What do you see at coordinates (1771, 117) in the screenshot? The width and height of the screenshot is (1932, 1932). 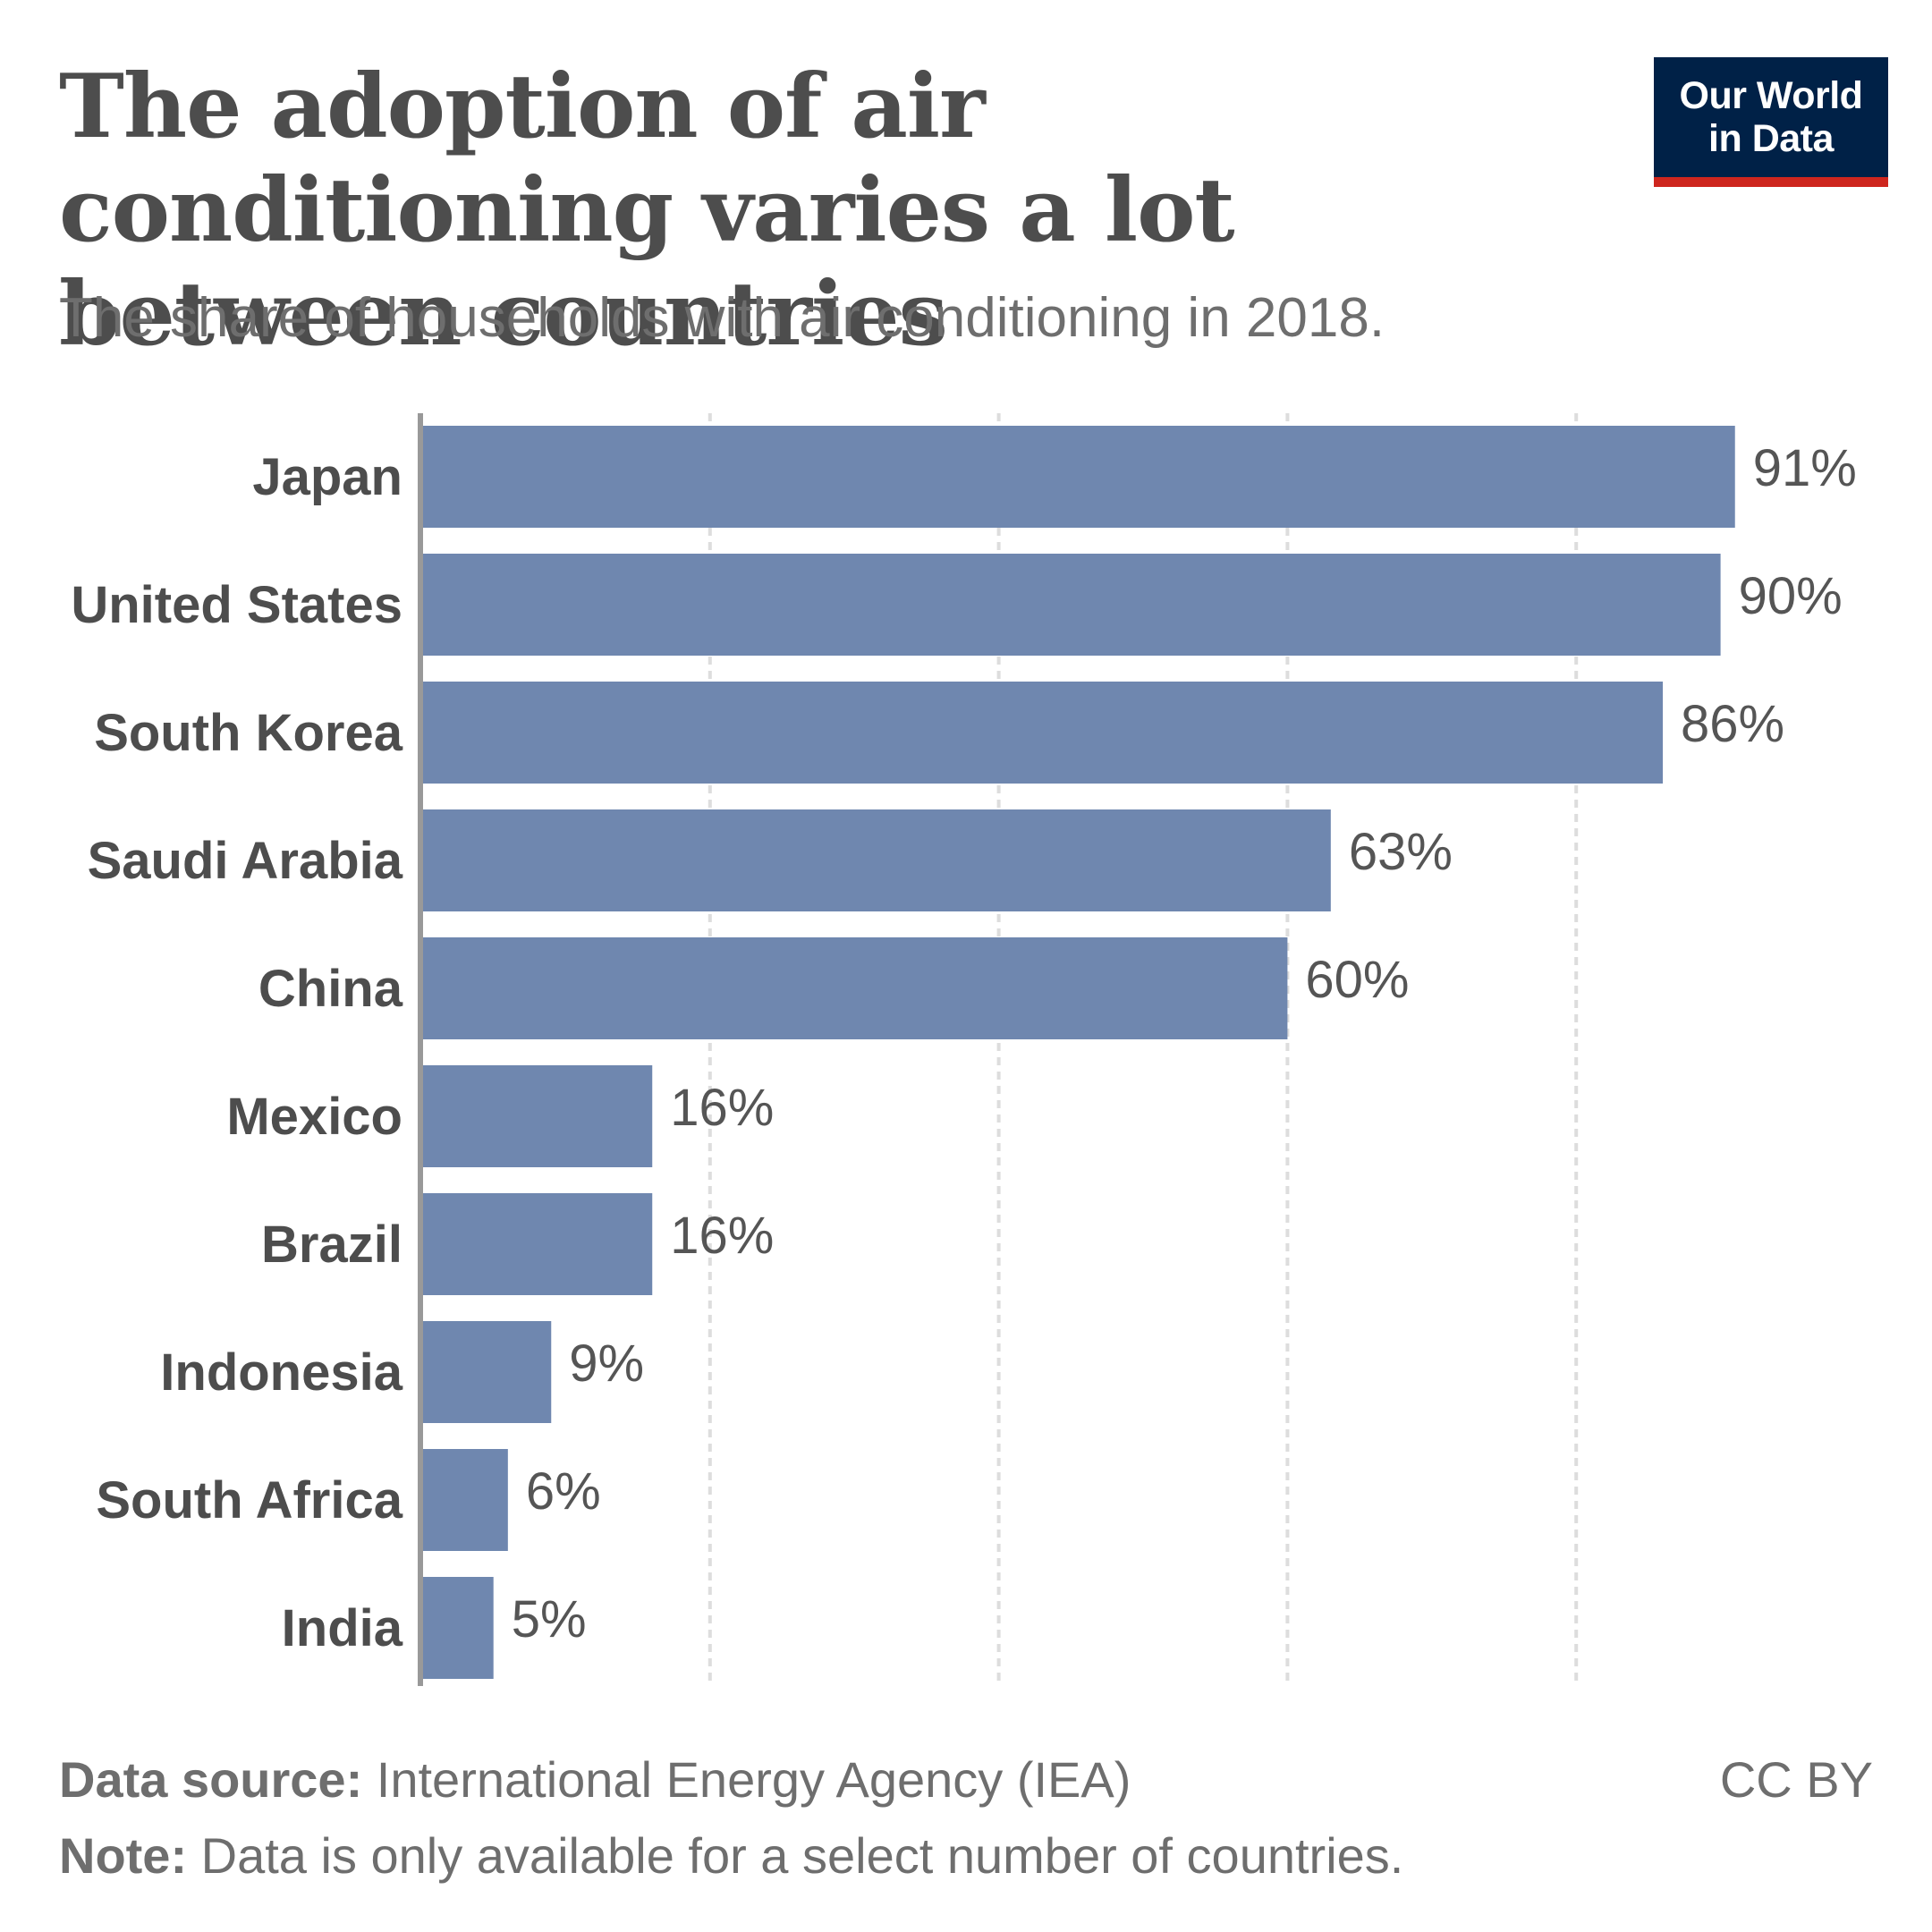 I see `logo-text: Our World in Data` at bounding box center [1771, 117].